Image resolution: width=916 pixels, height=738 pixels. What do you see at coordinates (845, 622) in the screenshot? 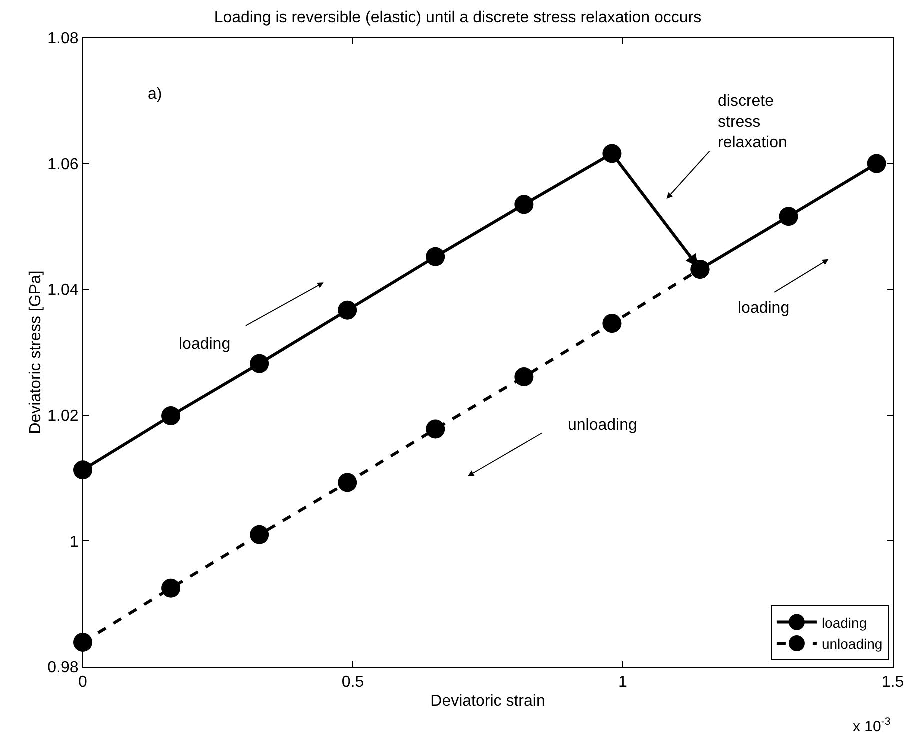
I see `legend-label: loading` at bounding box center [845, 622].